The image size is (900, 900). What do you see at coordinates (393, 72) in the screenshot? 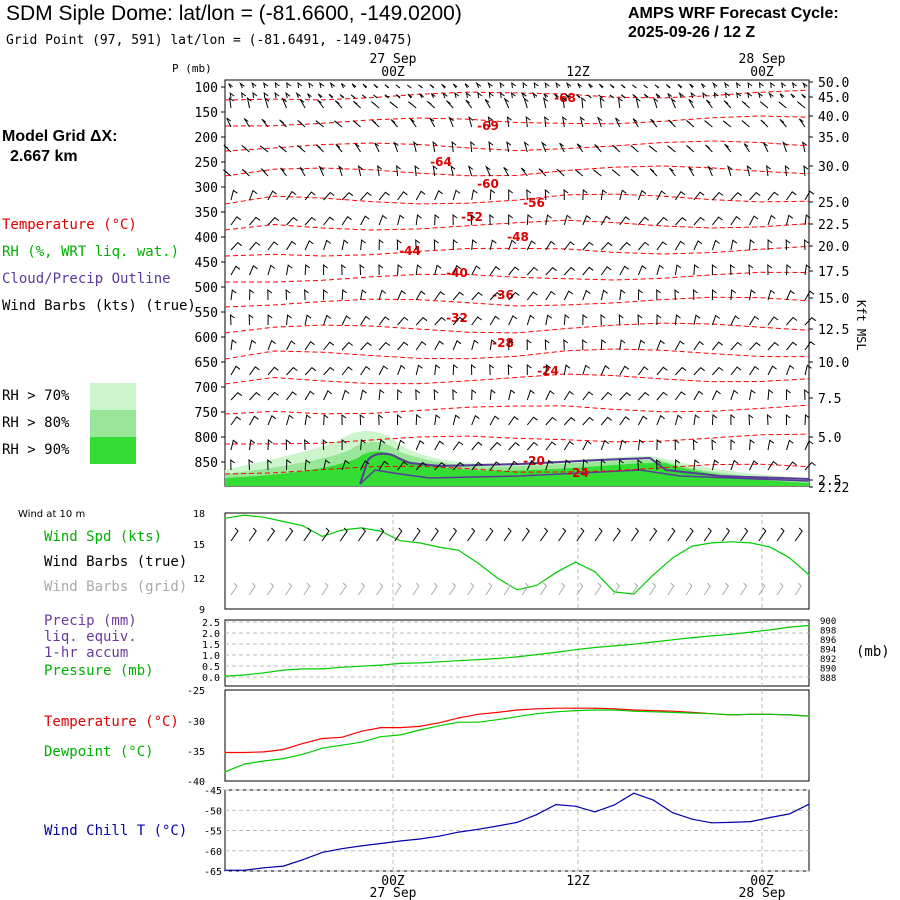
I see `top-time-tick: 00Z` at bounding box center [393, 72].